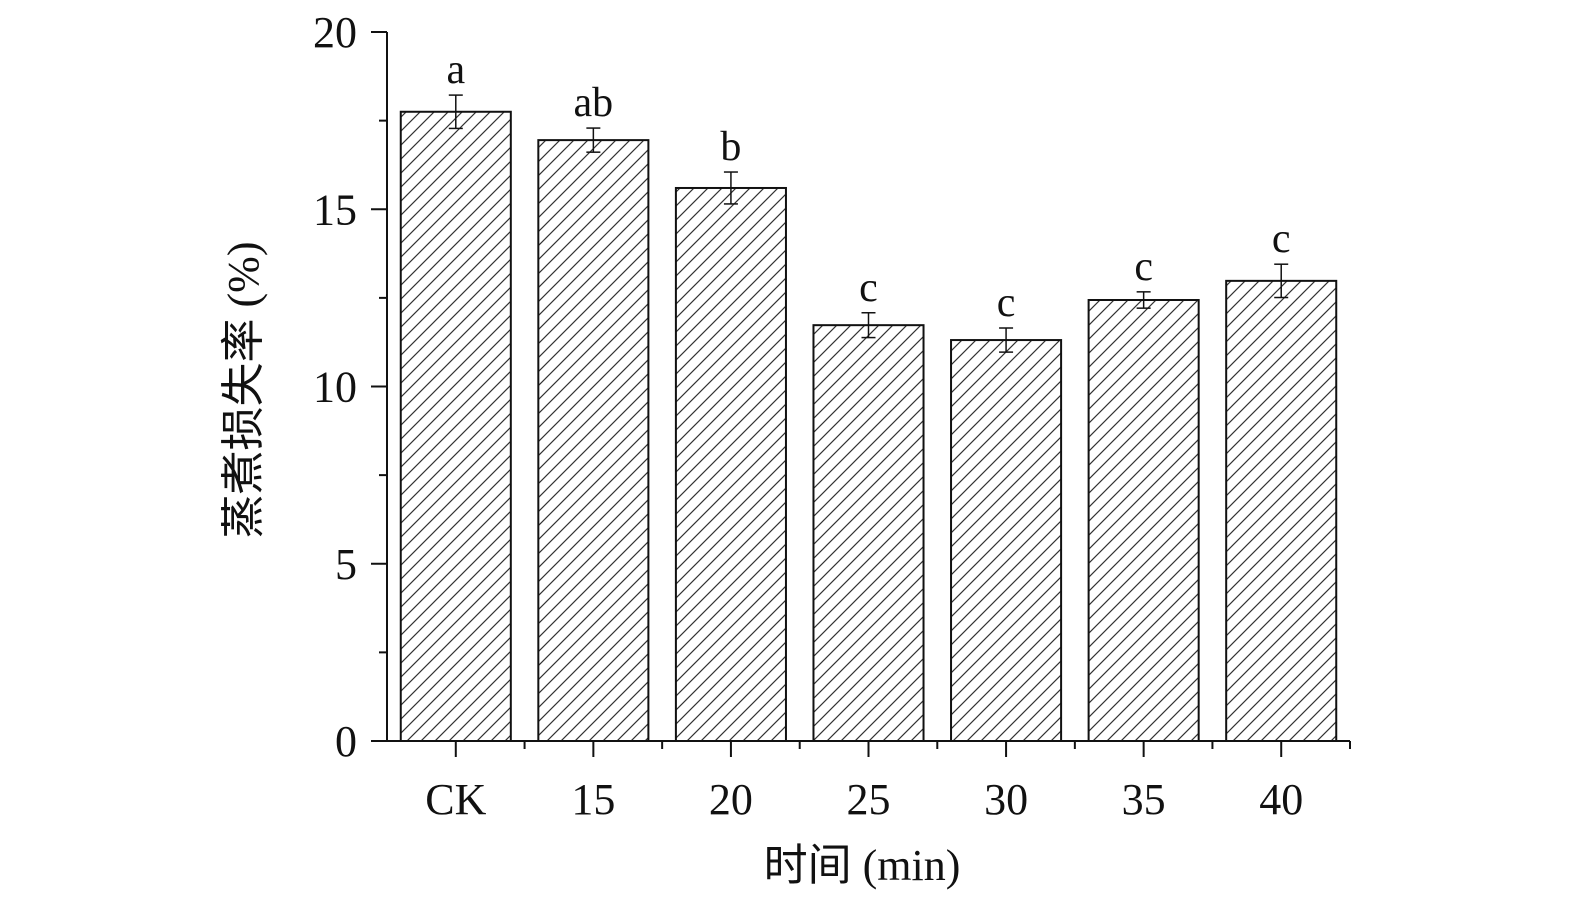 The image size is (1575, 906). Describe the element at coordinates (862, 865) in the screenshot. I see `x-axis-title: 时间 (min)` at that location.